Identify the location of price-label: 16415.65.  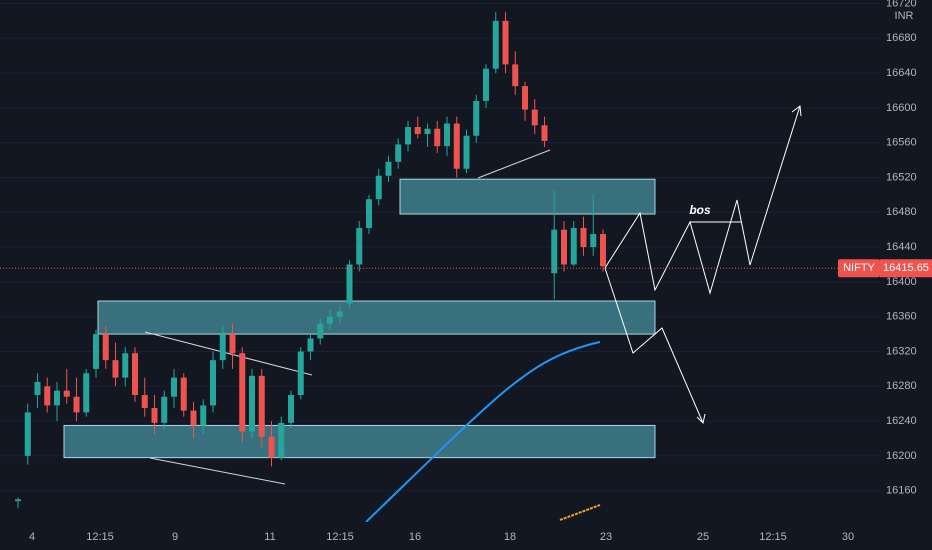
(906, 268).